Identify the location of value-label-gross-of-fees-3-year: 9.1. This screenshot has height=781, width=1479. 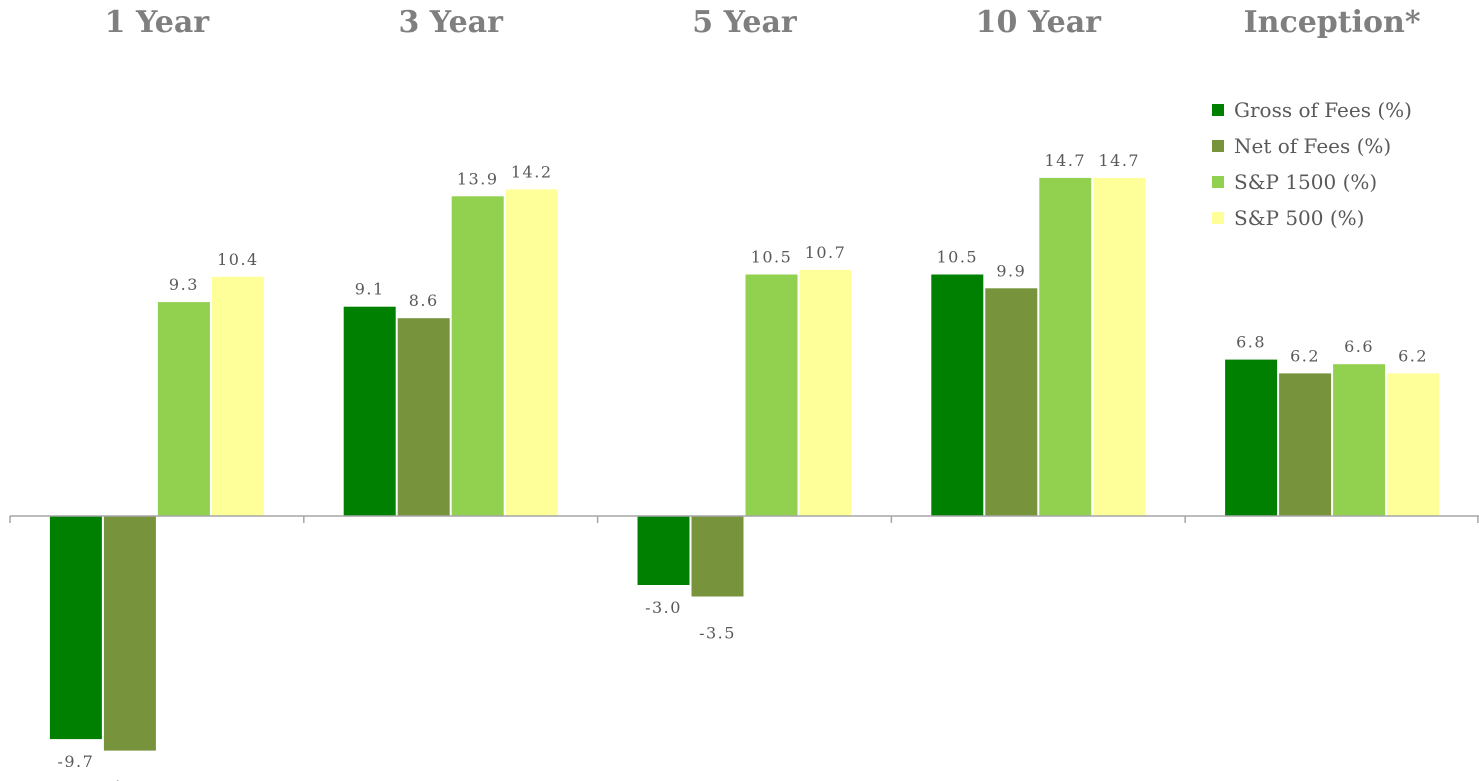
(370, 289).